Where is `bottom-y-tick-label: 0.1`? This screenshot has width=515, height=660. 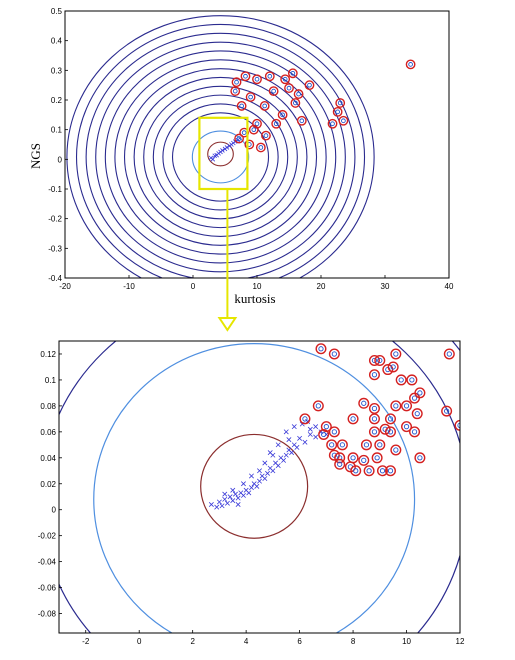
bottom-y-tick-label: 0.1 is located at coordinates (51, 380).